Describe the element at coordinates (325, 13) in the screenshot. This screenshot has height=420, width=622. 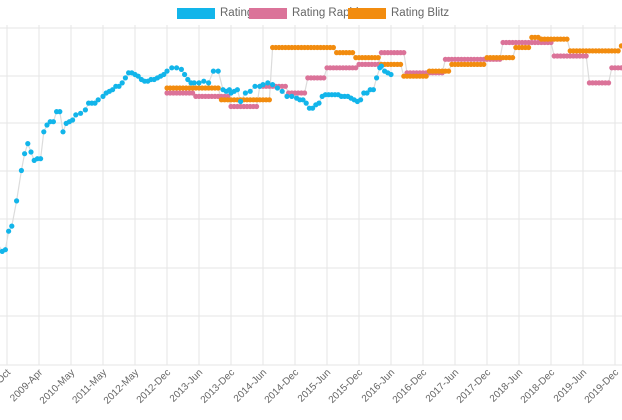
I see `legend-label-rating-rapid: Rating Rapid` at that location.